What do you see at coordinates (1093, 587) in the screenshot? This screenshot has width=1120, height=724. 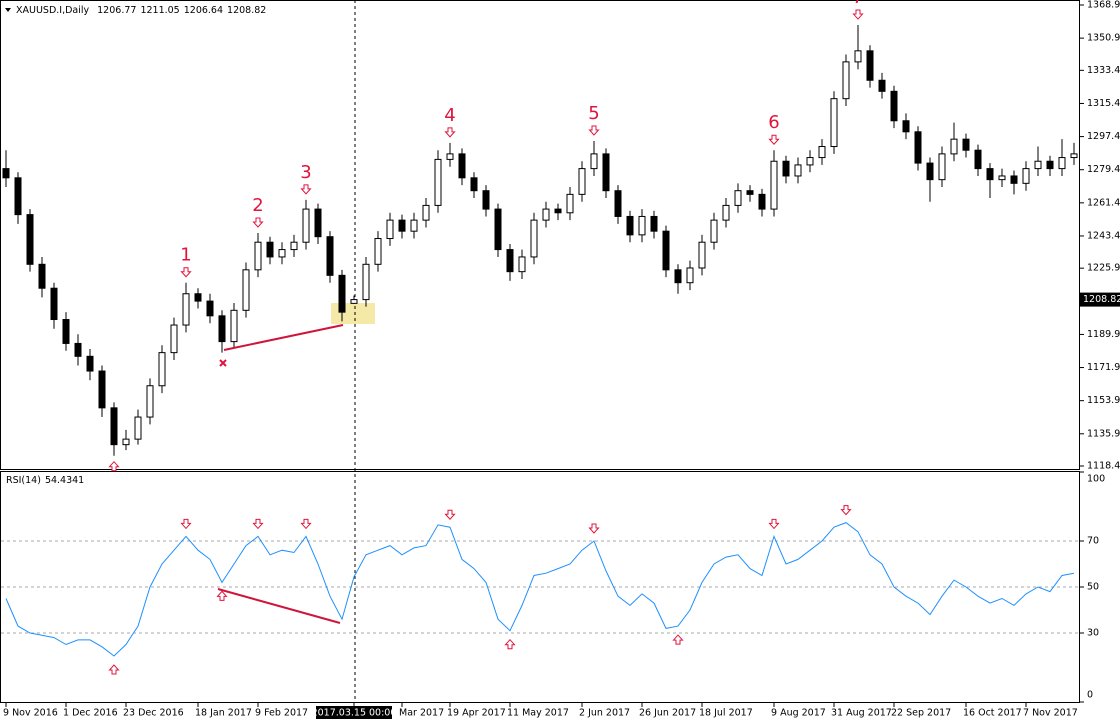 I see `y-tick-label: 50` at bounding box center [1093, 587].